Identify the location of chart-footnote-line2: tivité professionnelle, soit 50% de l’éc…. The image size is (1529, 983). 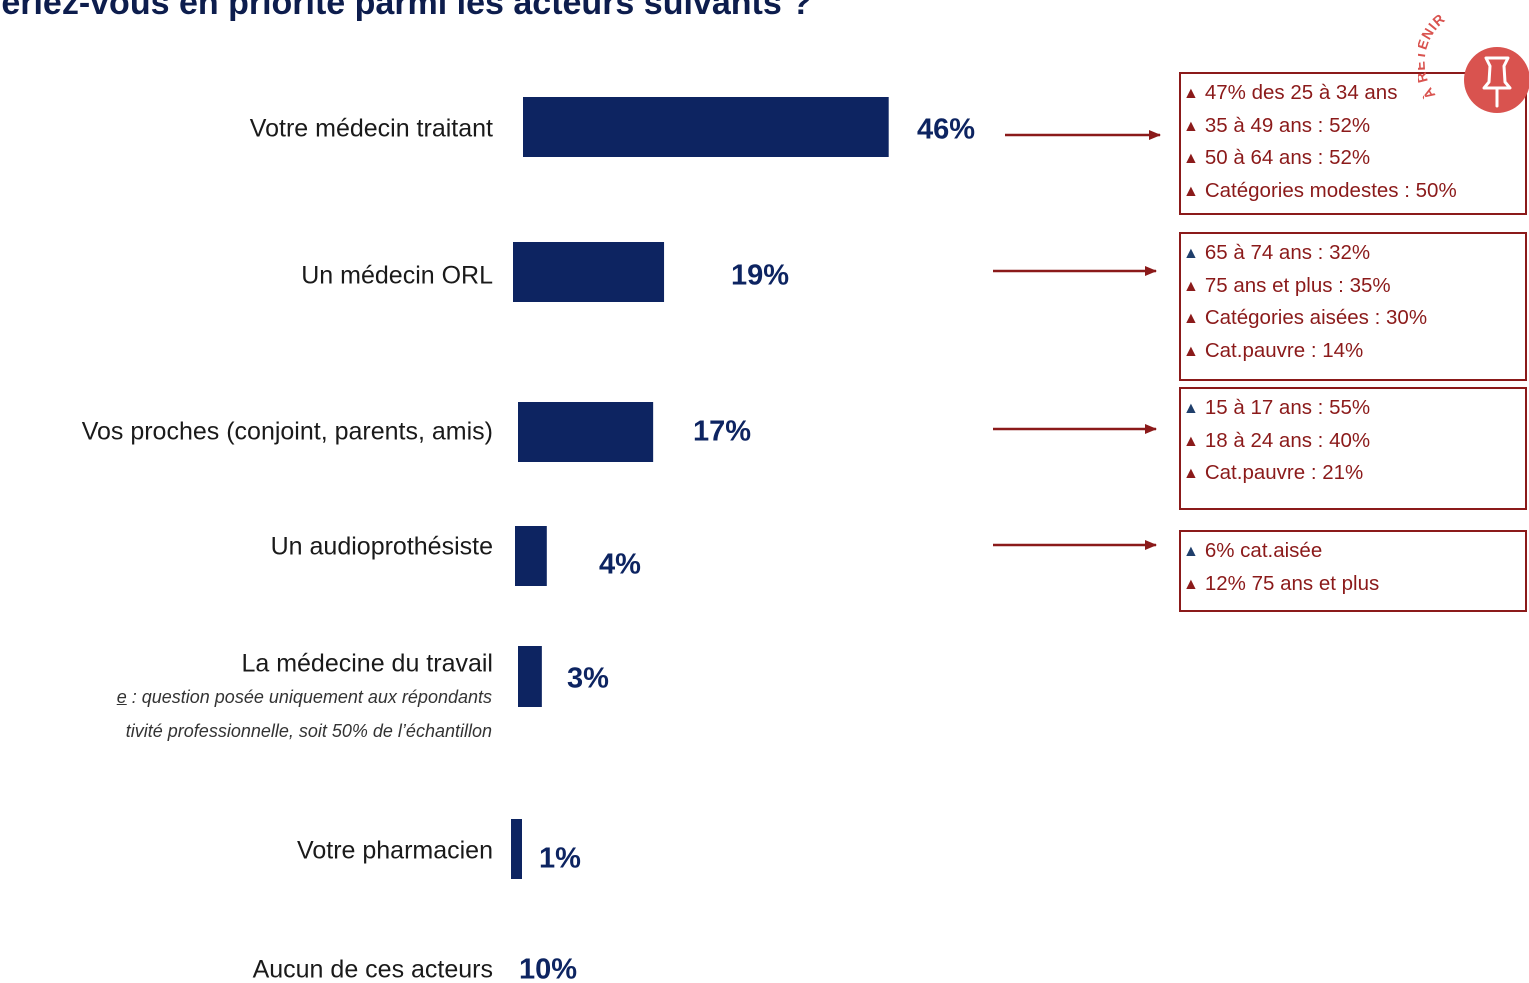
(308, 731).